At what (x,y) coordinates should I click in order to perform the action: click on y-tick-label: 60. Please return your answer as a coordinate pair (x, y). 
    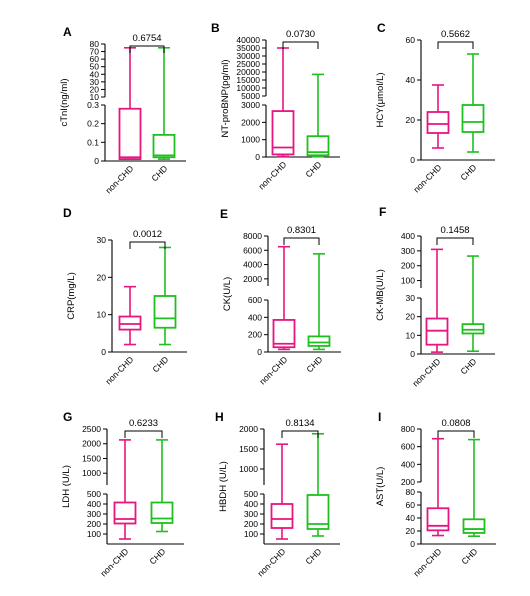
    Looking at the image, I should click on (411, 505).